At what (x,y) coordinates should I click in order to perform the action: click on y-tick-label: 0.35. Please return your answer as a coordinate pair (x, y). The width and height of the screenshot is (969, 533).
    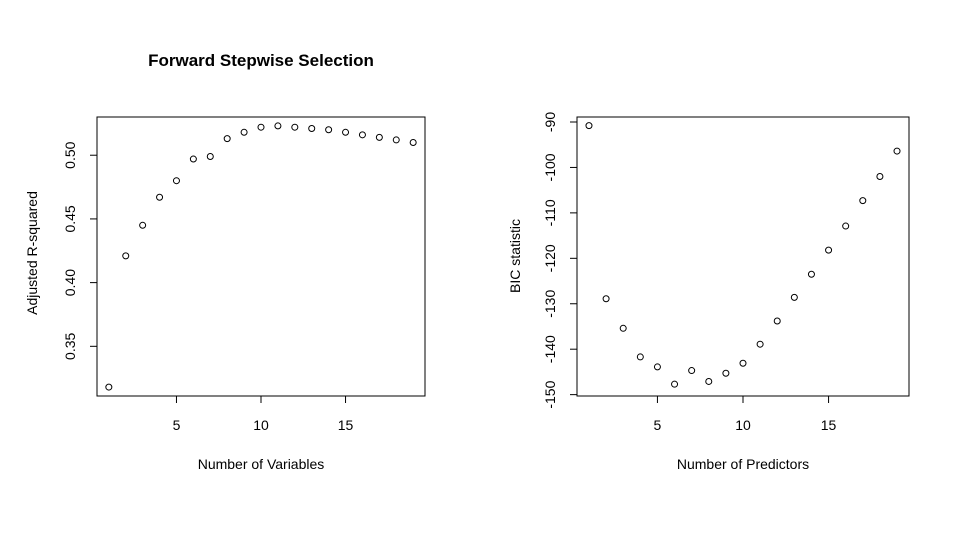
    Looking at the image, I should click on (70, 345).